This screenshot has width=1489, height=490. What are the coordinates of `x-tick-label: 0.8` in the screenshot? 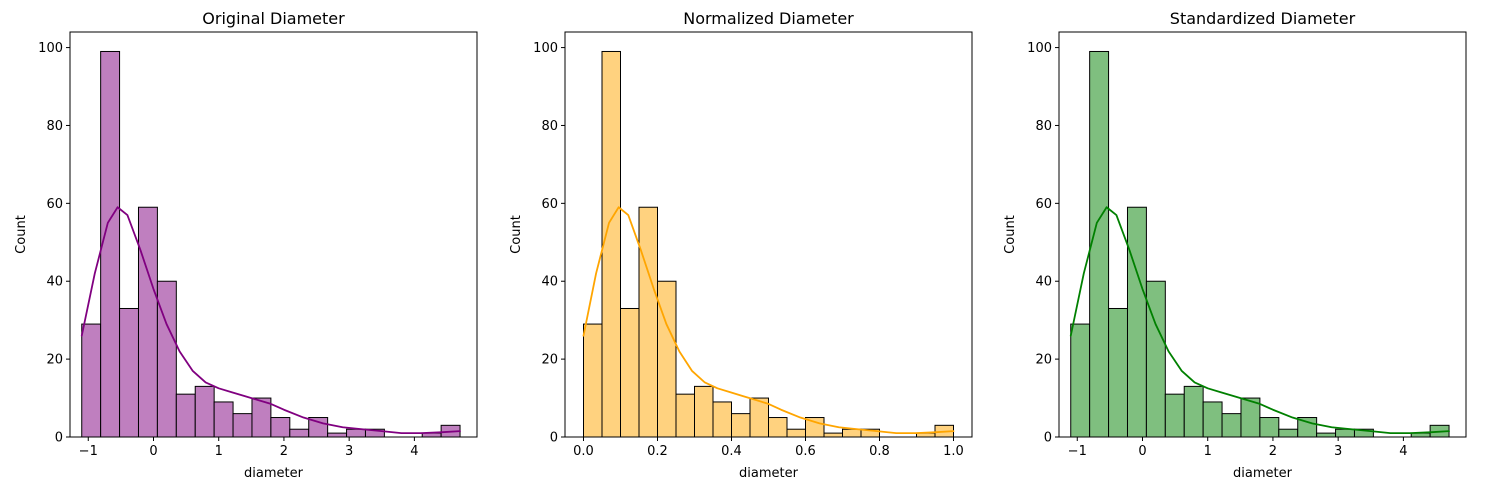 It's located at (879, 451).